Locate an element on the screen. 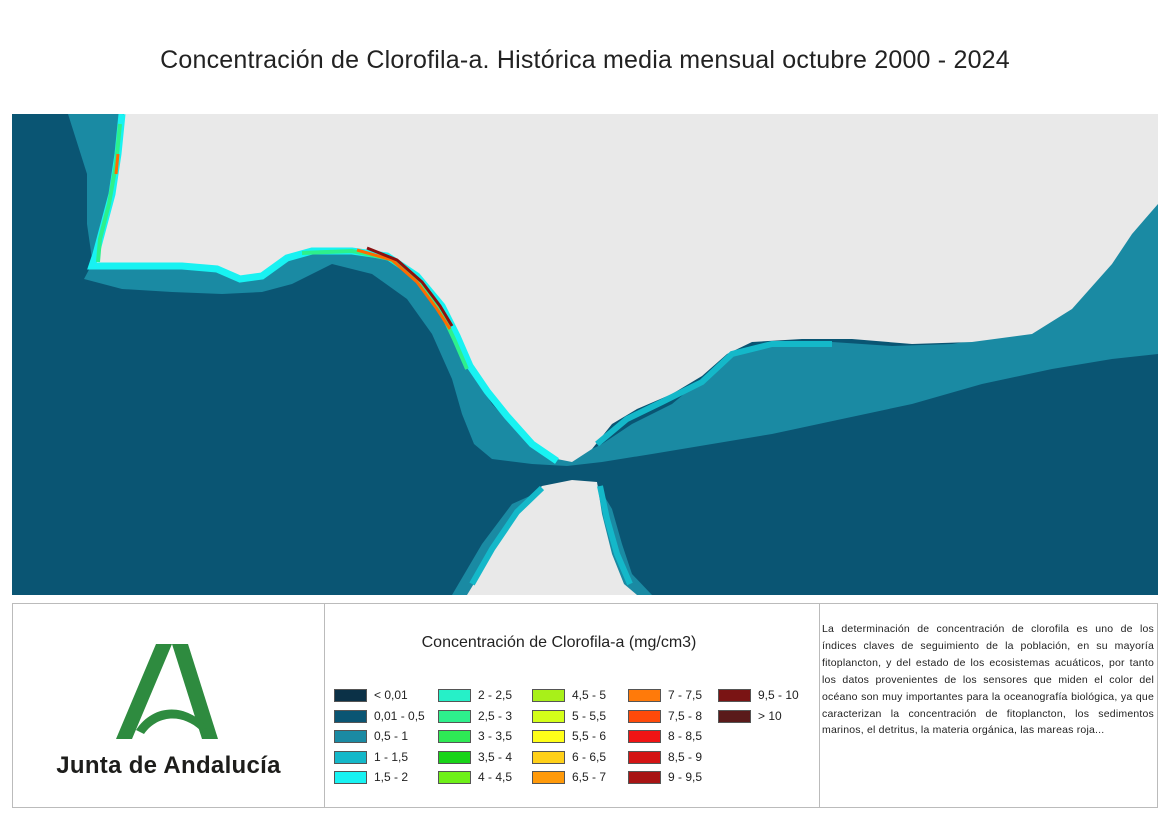  legend-label: 5 - 5,5 is located at coordinates (589, 715).